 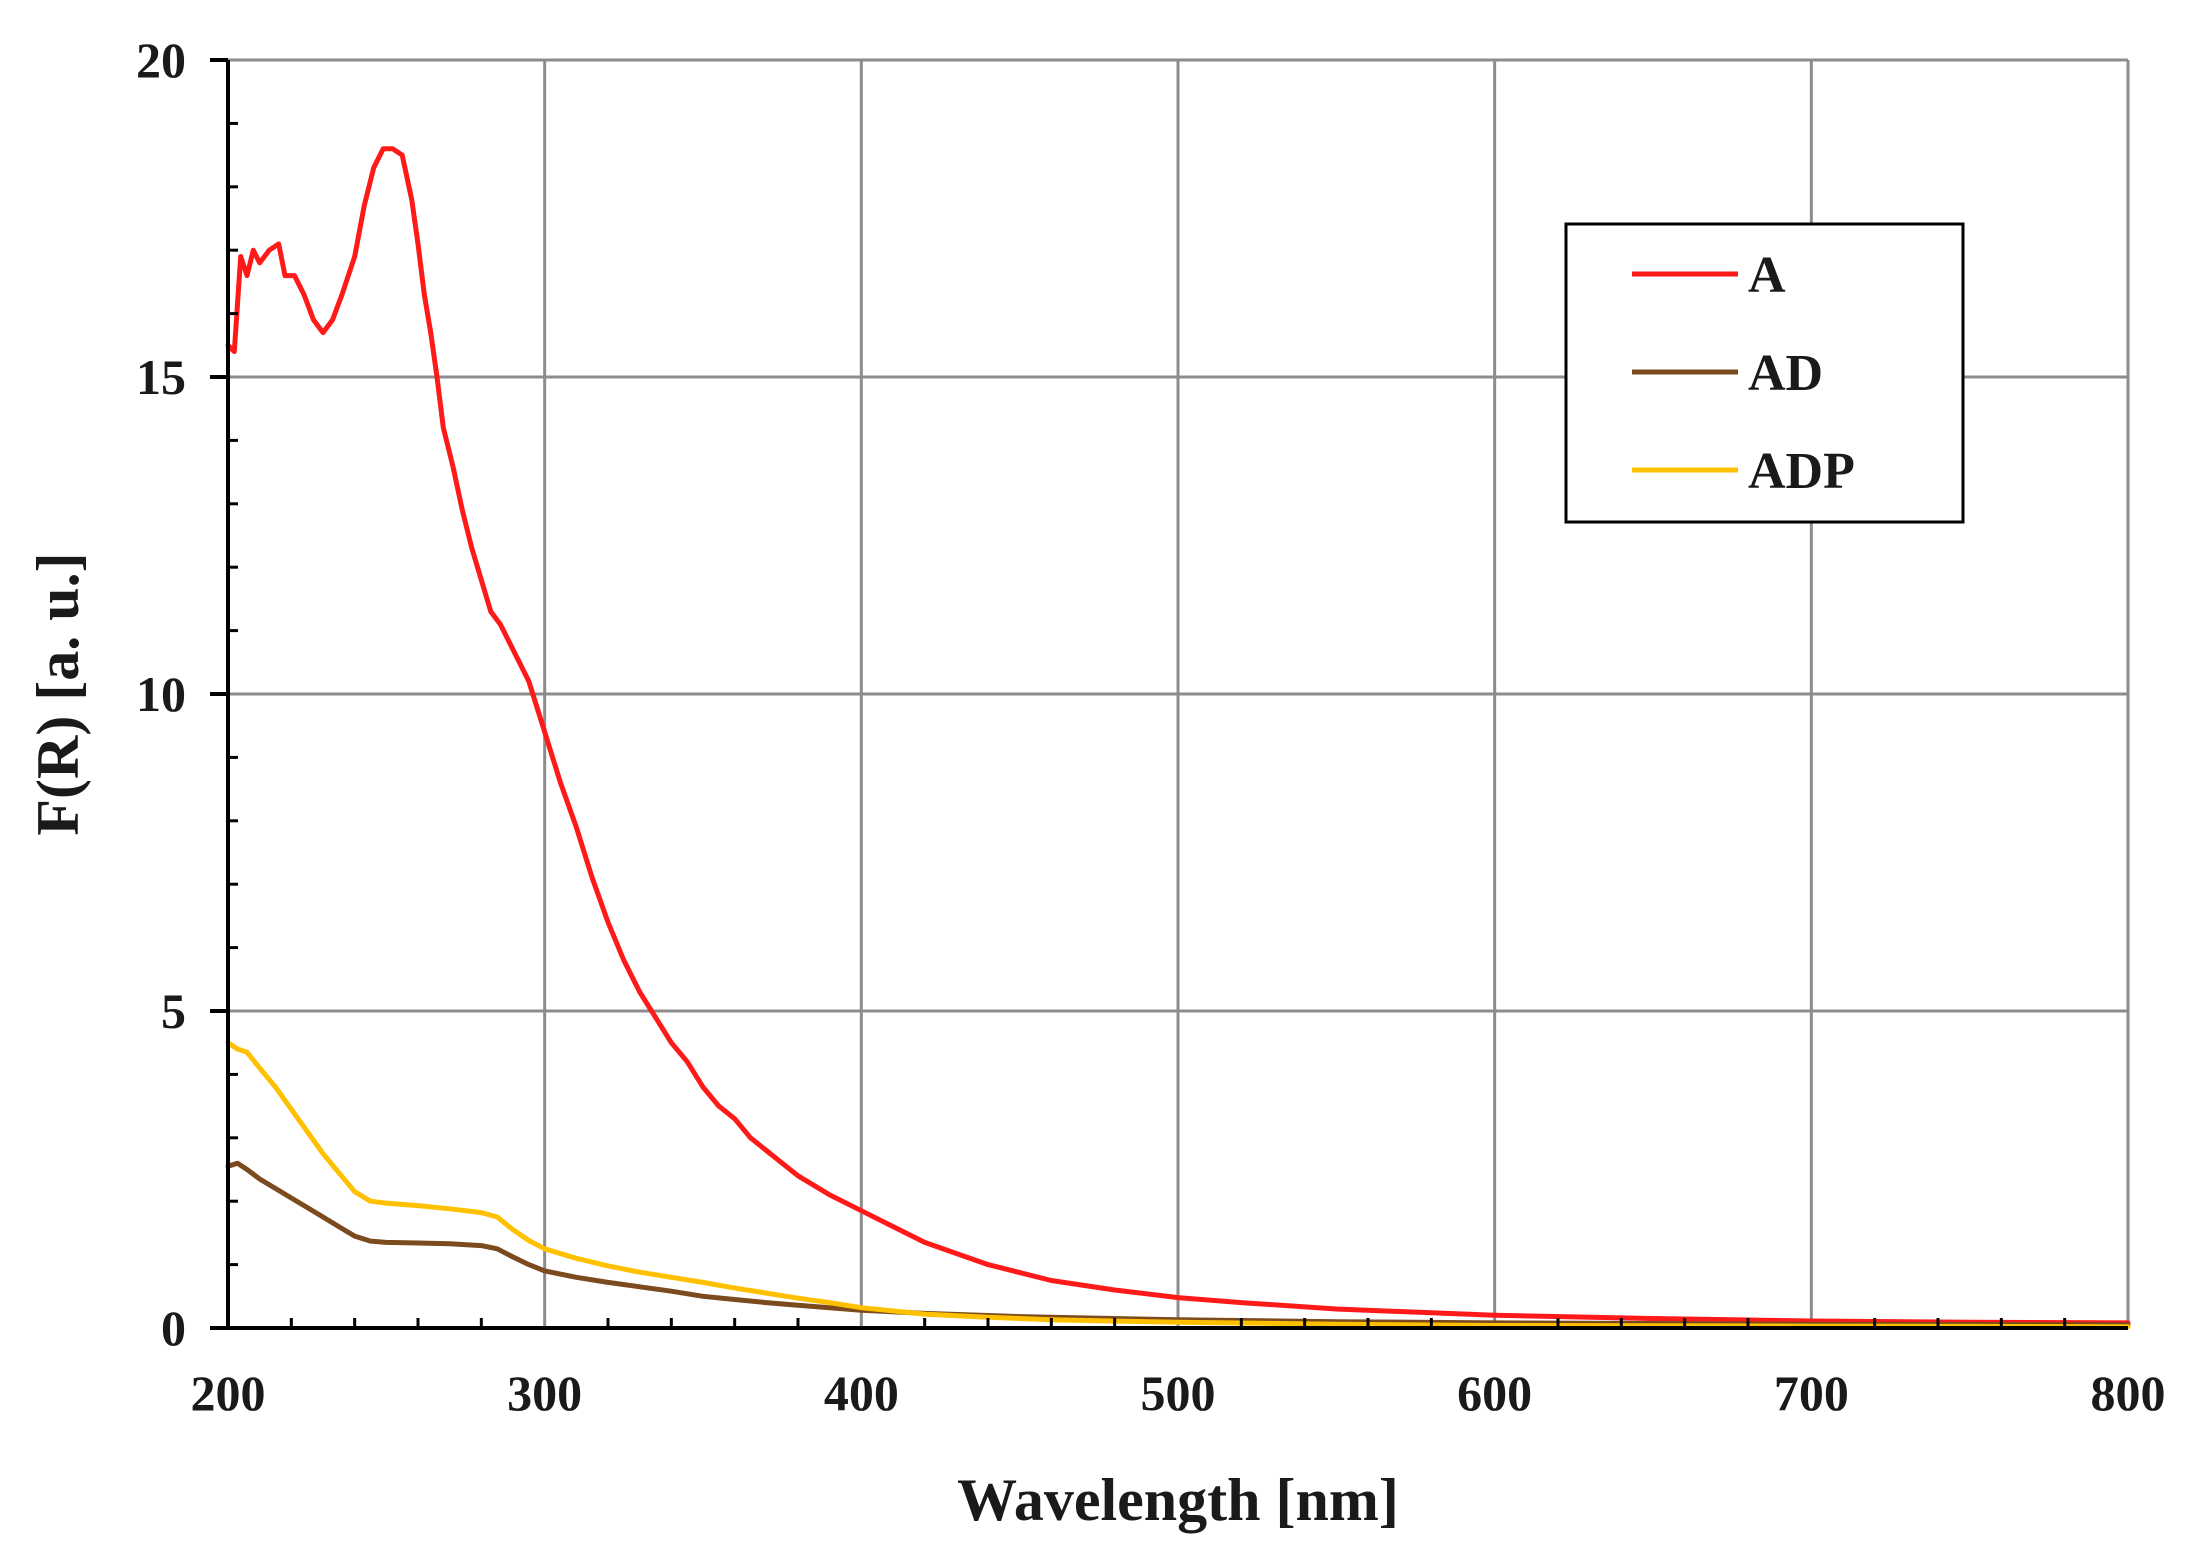 I want to click on y-tick-label: 20, so click(x=161, y=60).